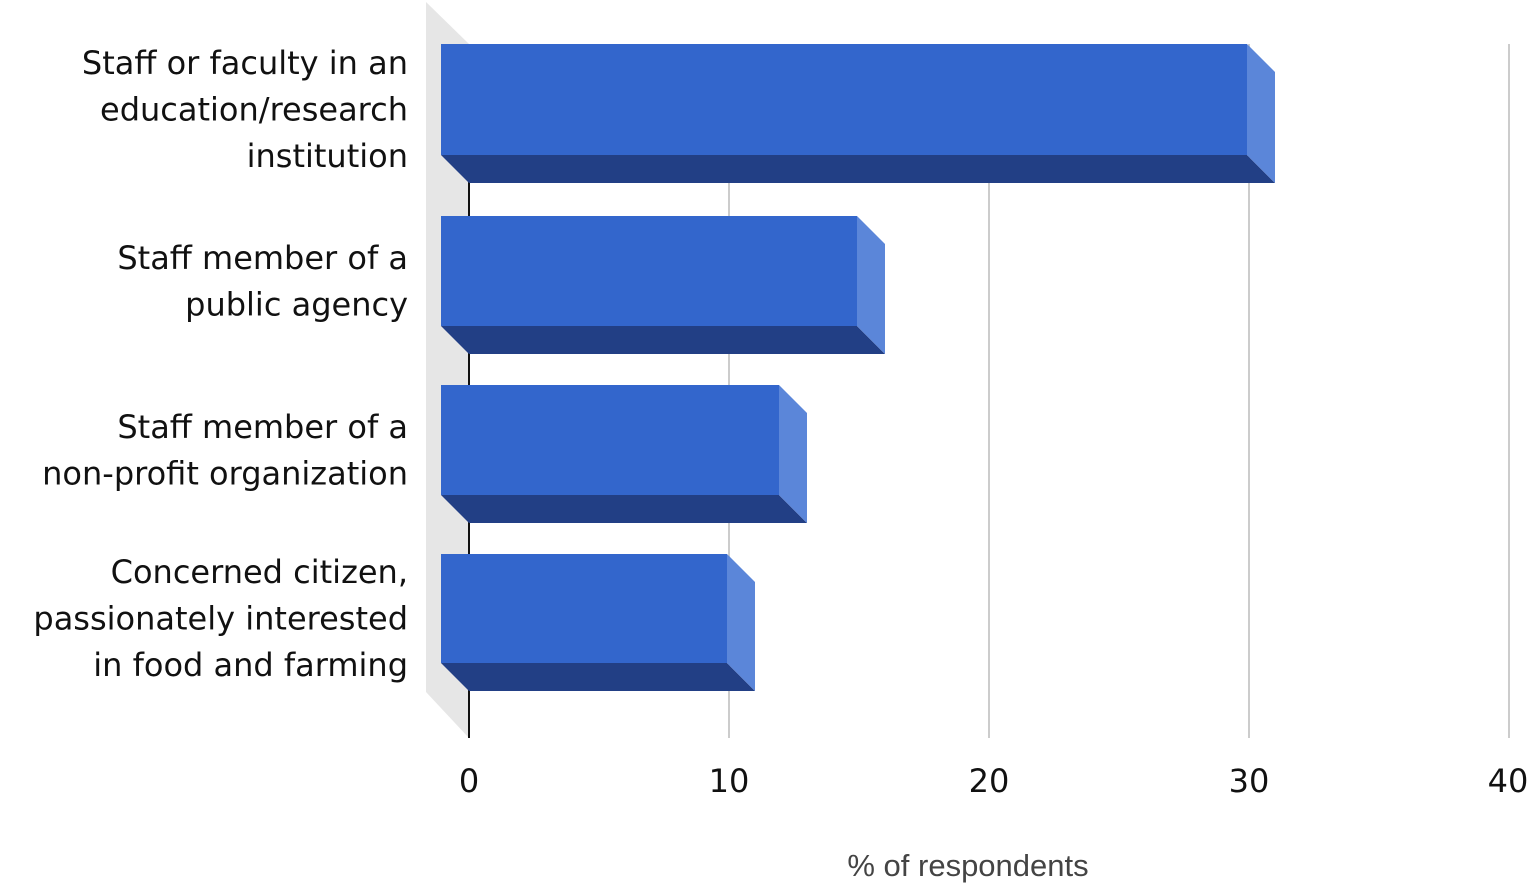 The image size is (1533, 886). I want to click on x-tick-label: 0, so click(469, 781).